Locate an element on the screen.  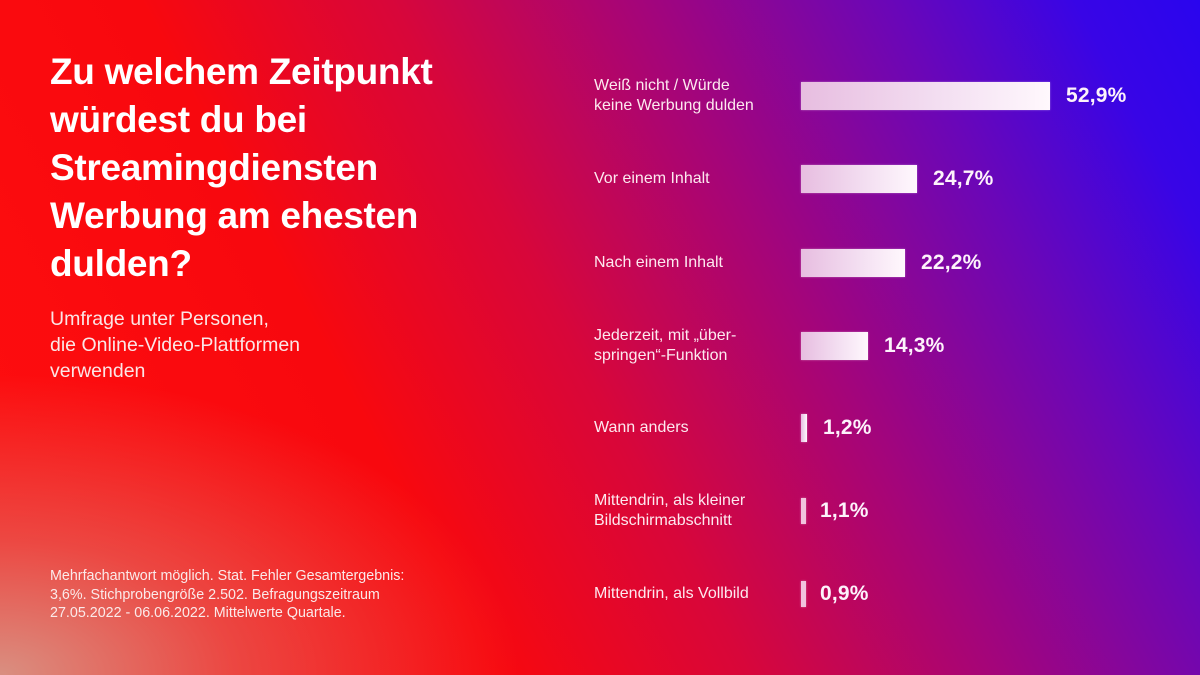
chart-row: Wann anders 1,2% is located at coordinates (894, 428).